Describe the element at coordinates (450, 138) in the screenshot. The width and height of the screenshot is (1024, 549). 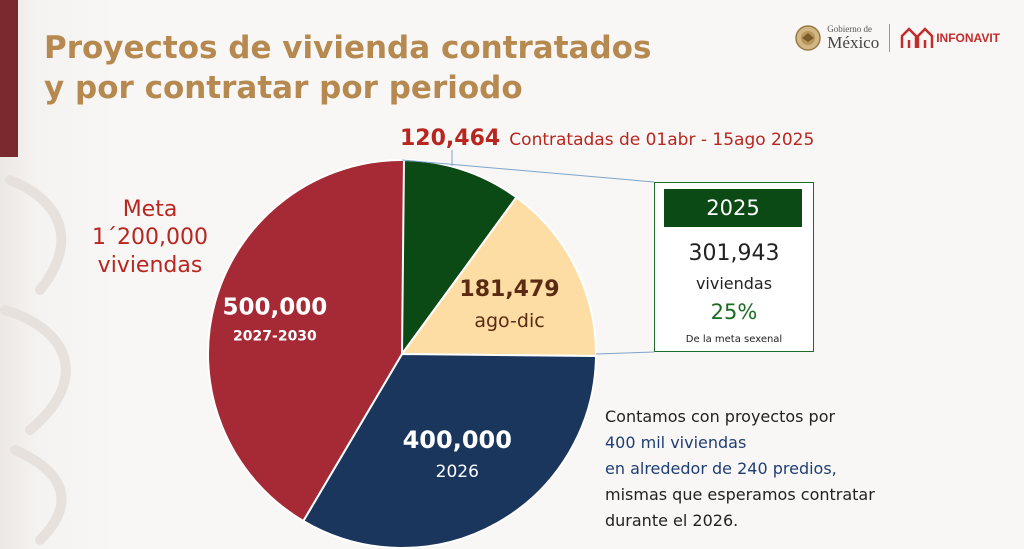
I see `contracted-number: 120,464` at that location.